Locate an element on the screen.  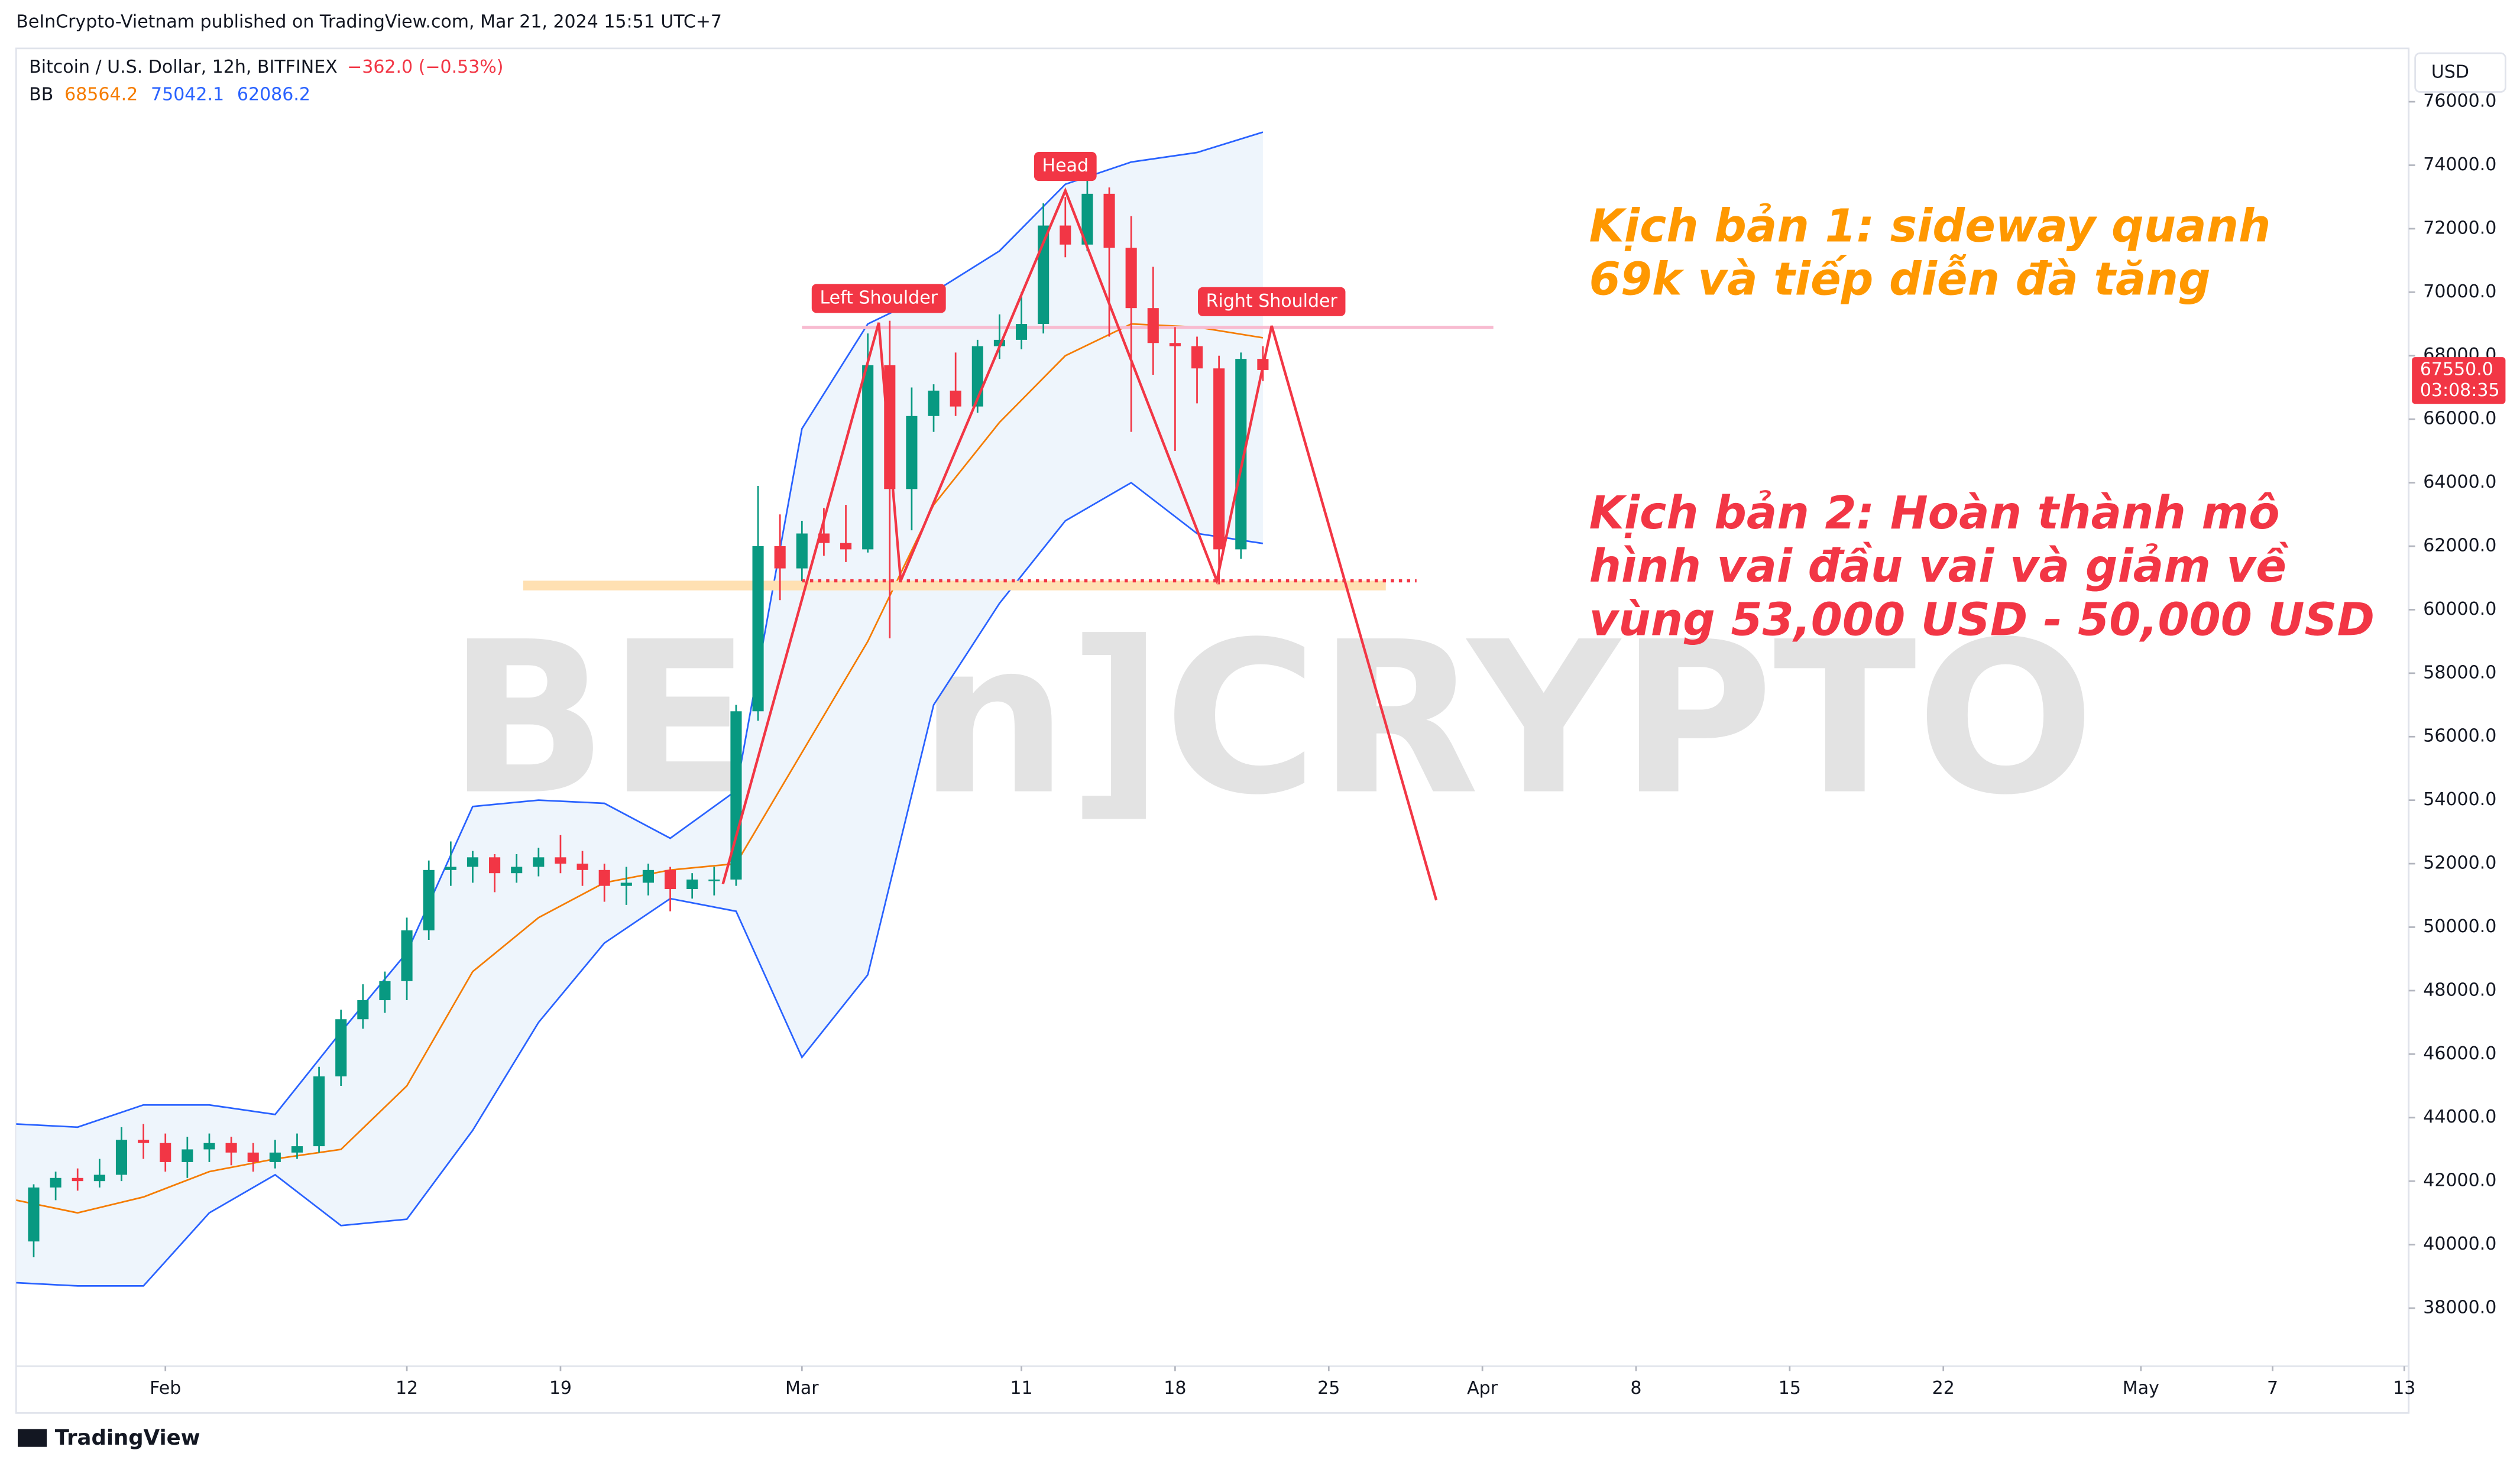
y-tick-label: 62000.0 is located at coordinates (2459, 546).